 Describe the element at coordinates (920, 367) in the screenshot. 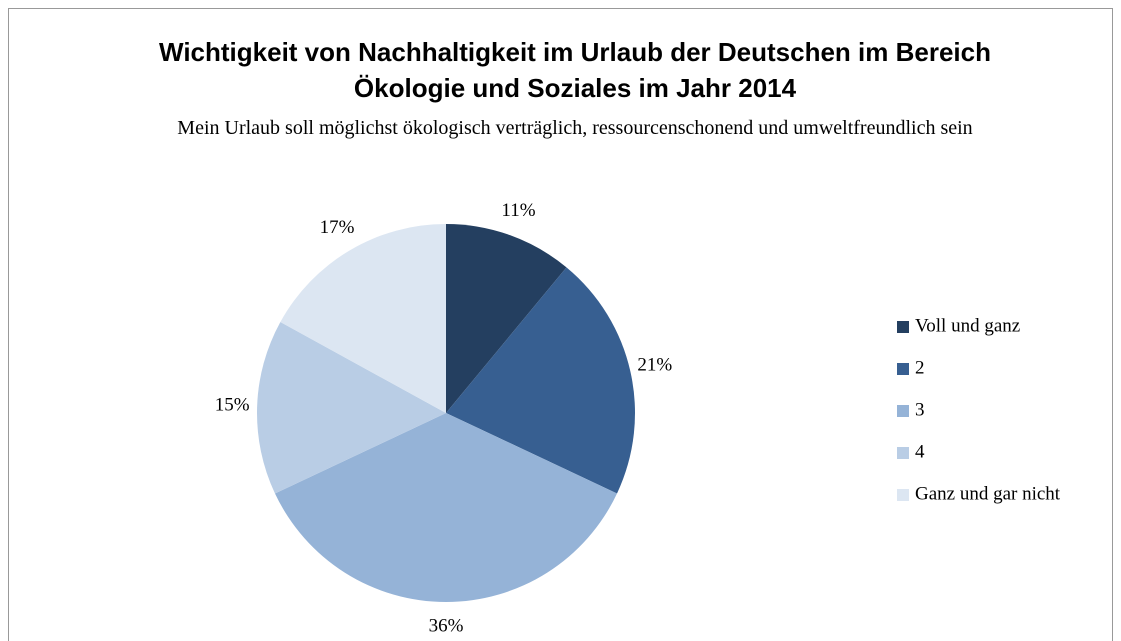

I see `legend-label: 2` at that location.